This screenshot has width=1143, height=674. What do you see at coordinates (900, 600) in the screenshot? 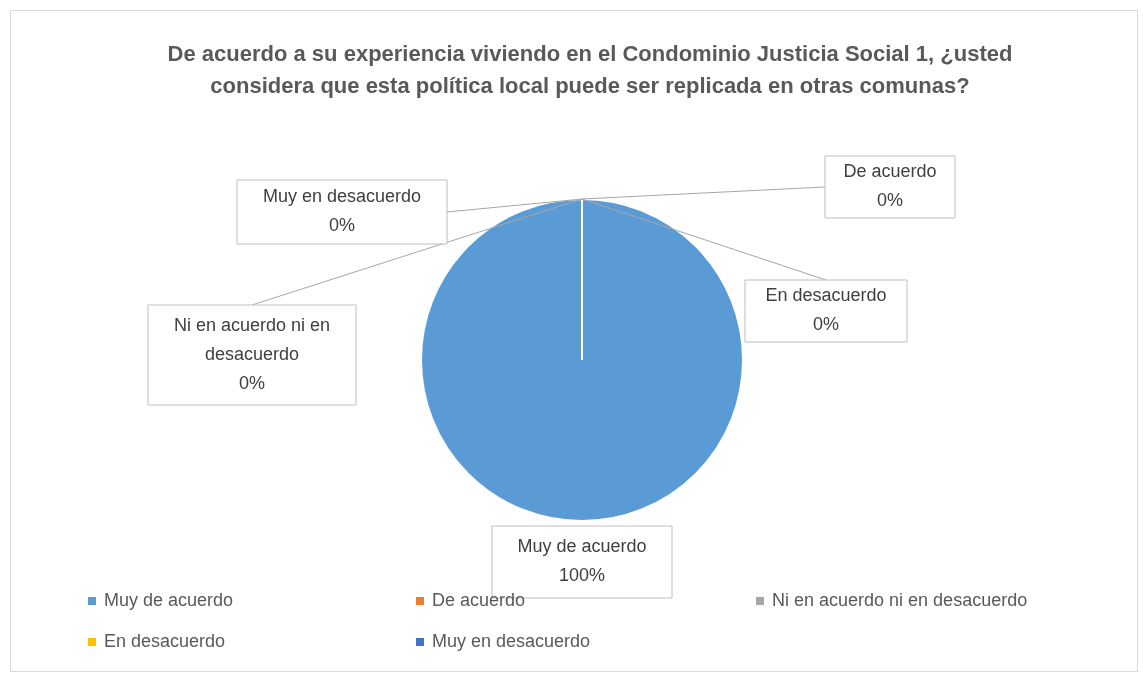
I see `legend-label: Ni en acuerdo ni en desacuerdo` at bounding box center [900, 600].